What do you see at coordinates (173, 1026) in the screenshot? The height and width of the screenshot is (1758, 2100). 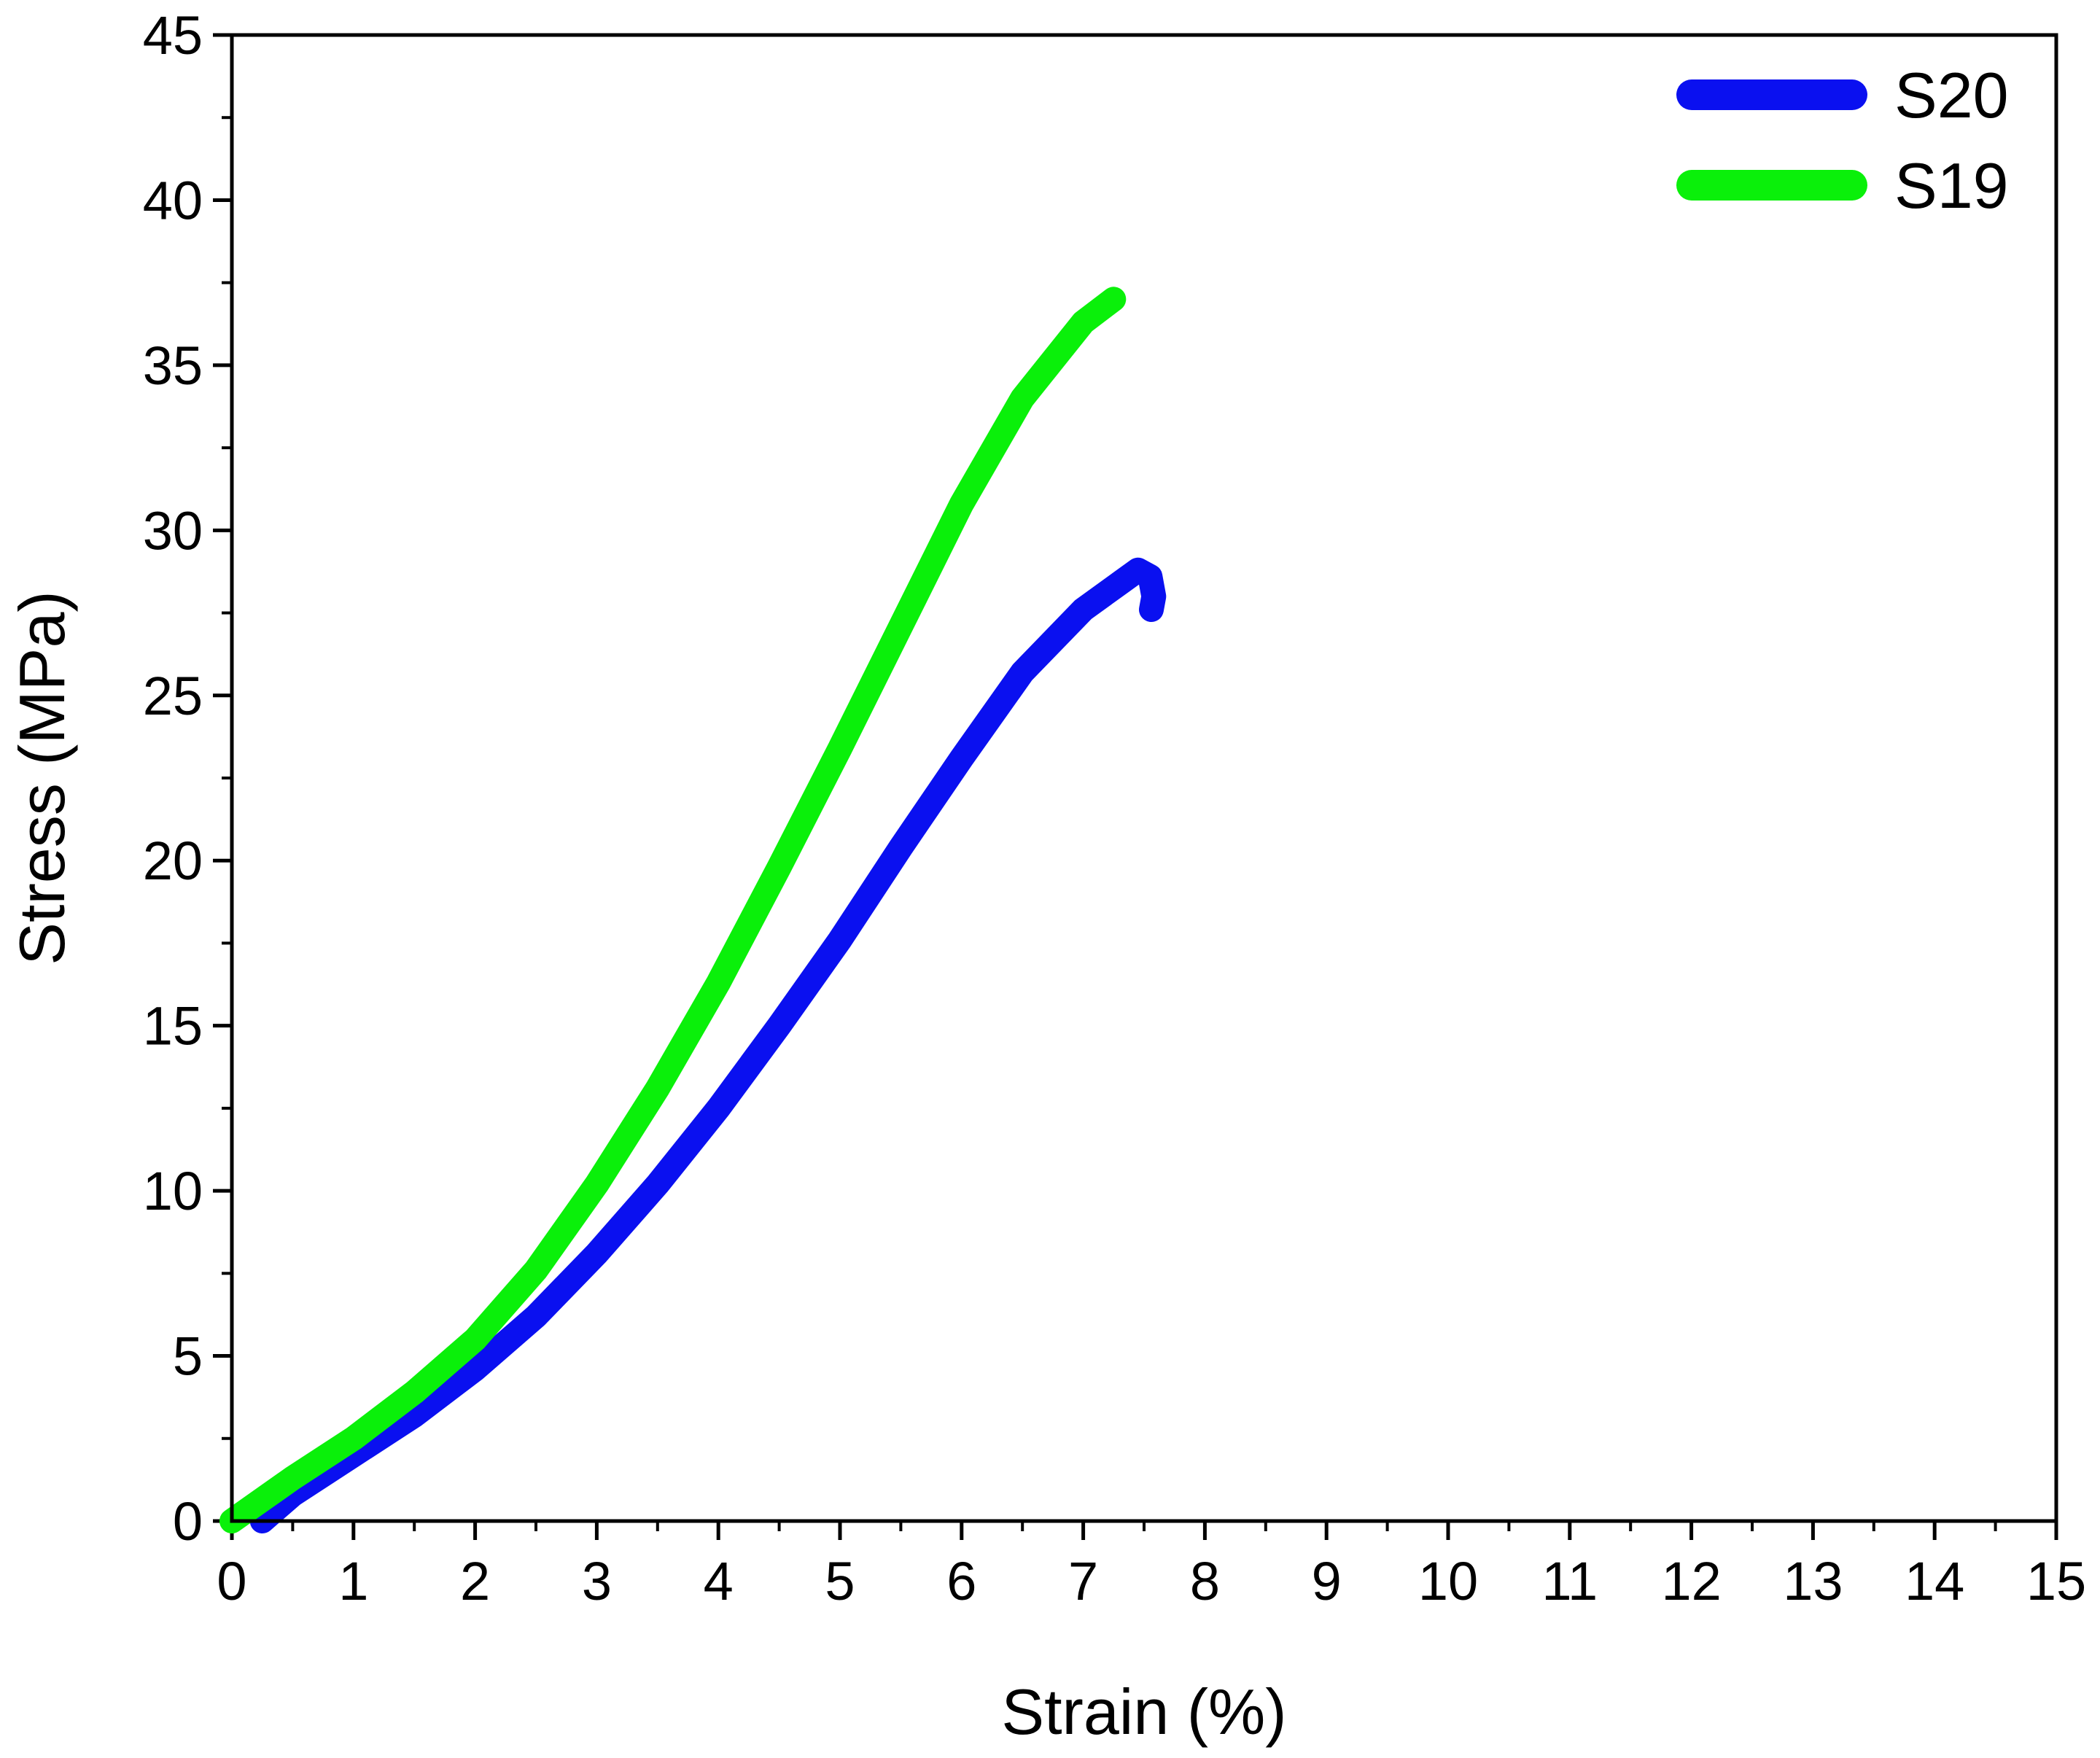 I see `y-tick-label: 15` at bounding box center [173, 1026].